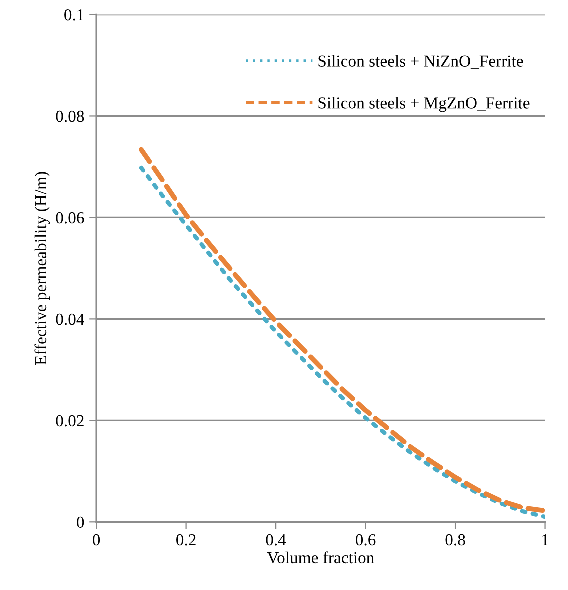  Describe the element at coordinates (186, 540) in the screenshot. I see `x-tick-label: 0.2` at that location.